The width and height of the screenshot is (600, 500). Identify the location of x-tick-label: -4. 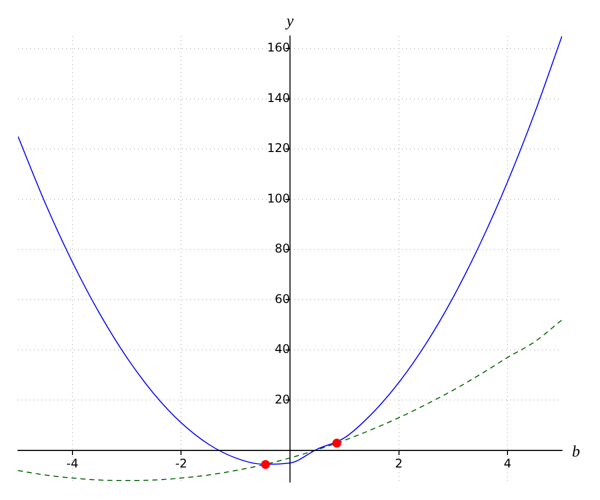
(72, 463).